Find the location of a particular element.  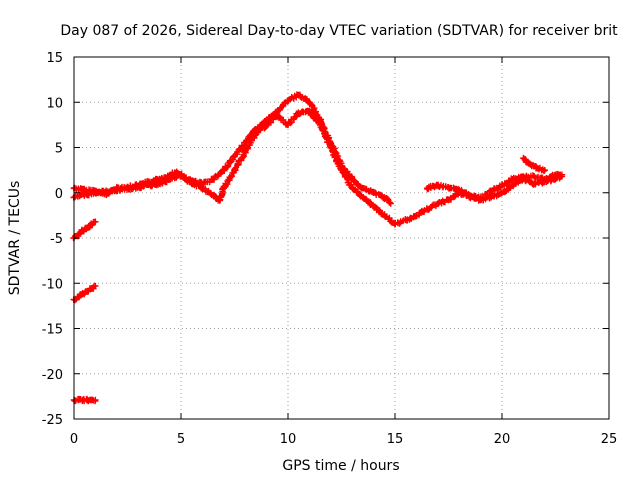

x-tick-label: 10 is located at coordinates (288, 439).